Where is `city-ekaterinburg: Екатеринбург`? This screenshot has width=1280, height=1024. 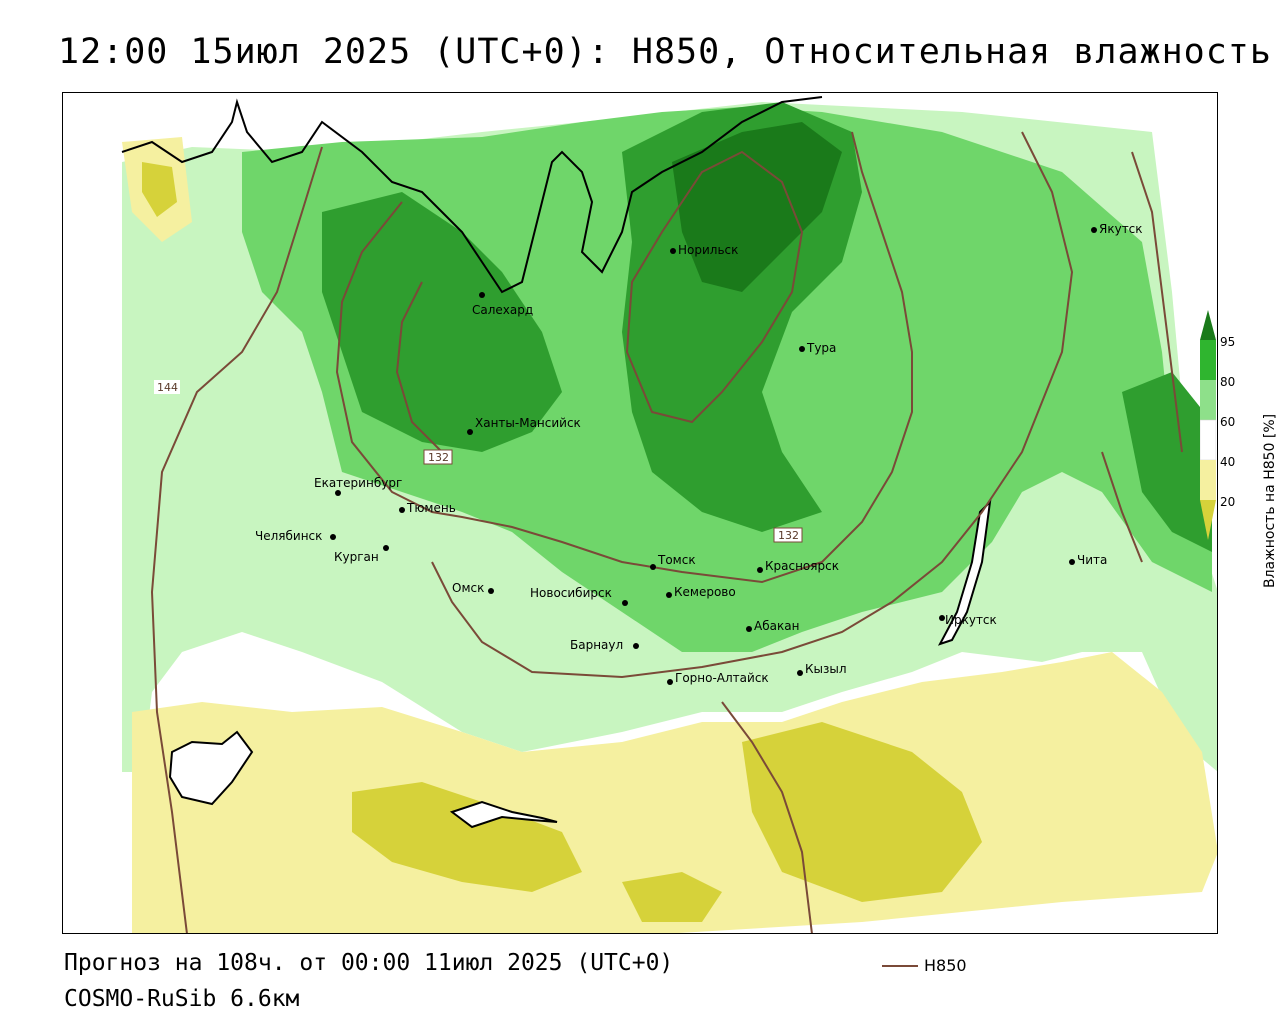 city-ekaterinburg: Екатеринбург is located at coordinates (358, 483).